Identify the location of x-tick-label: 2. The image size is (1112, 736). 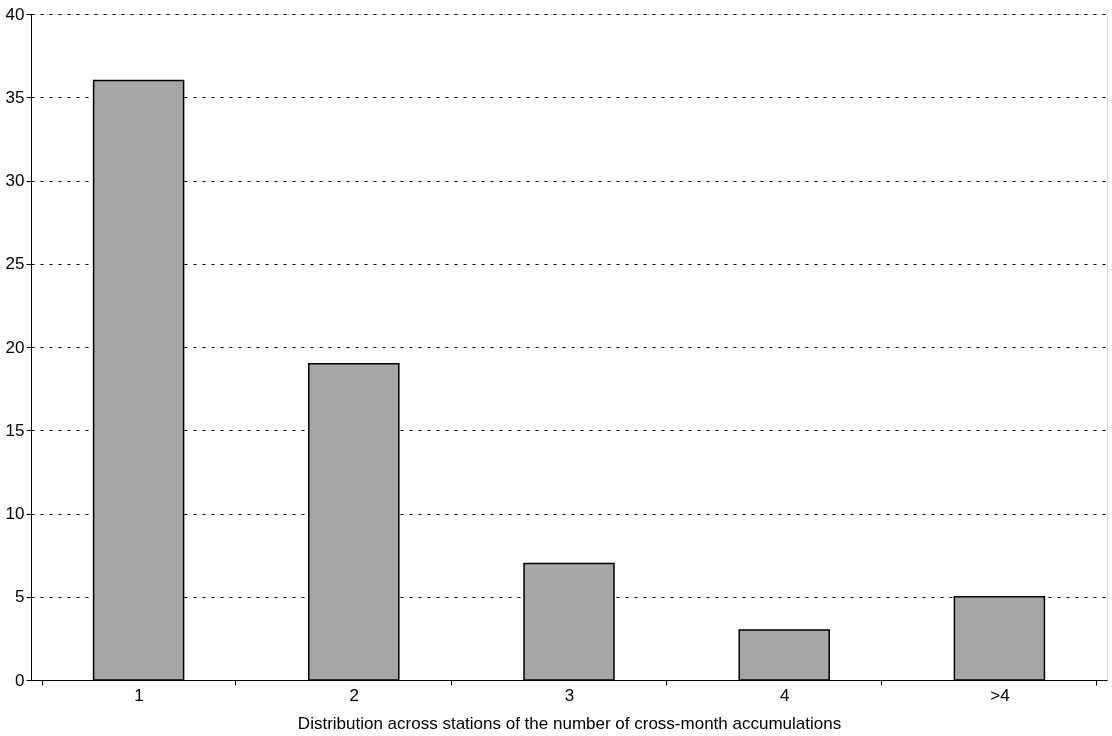
(354, 695).